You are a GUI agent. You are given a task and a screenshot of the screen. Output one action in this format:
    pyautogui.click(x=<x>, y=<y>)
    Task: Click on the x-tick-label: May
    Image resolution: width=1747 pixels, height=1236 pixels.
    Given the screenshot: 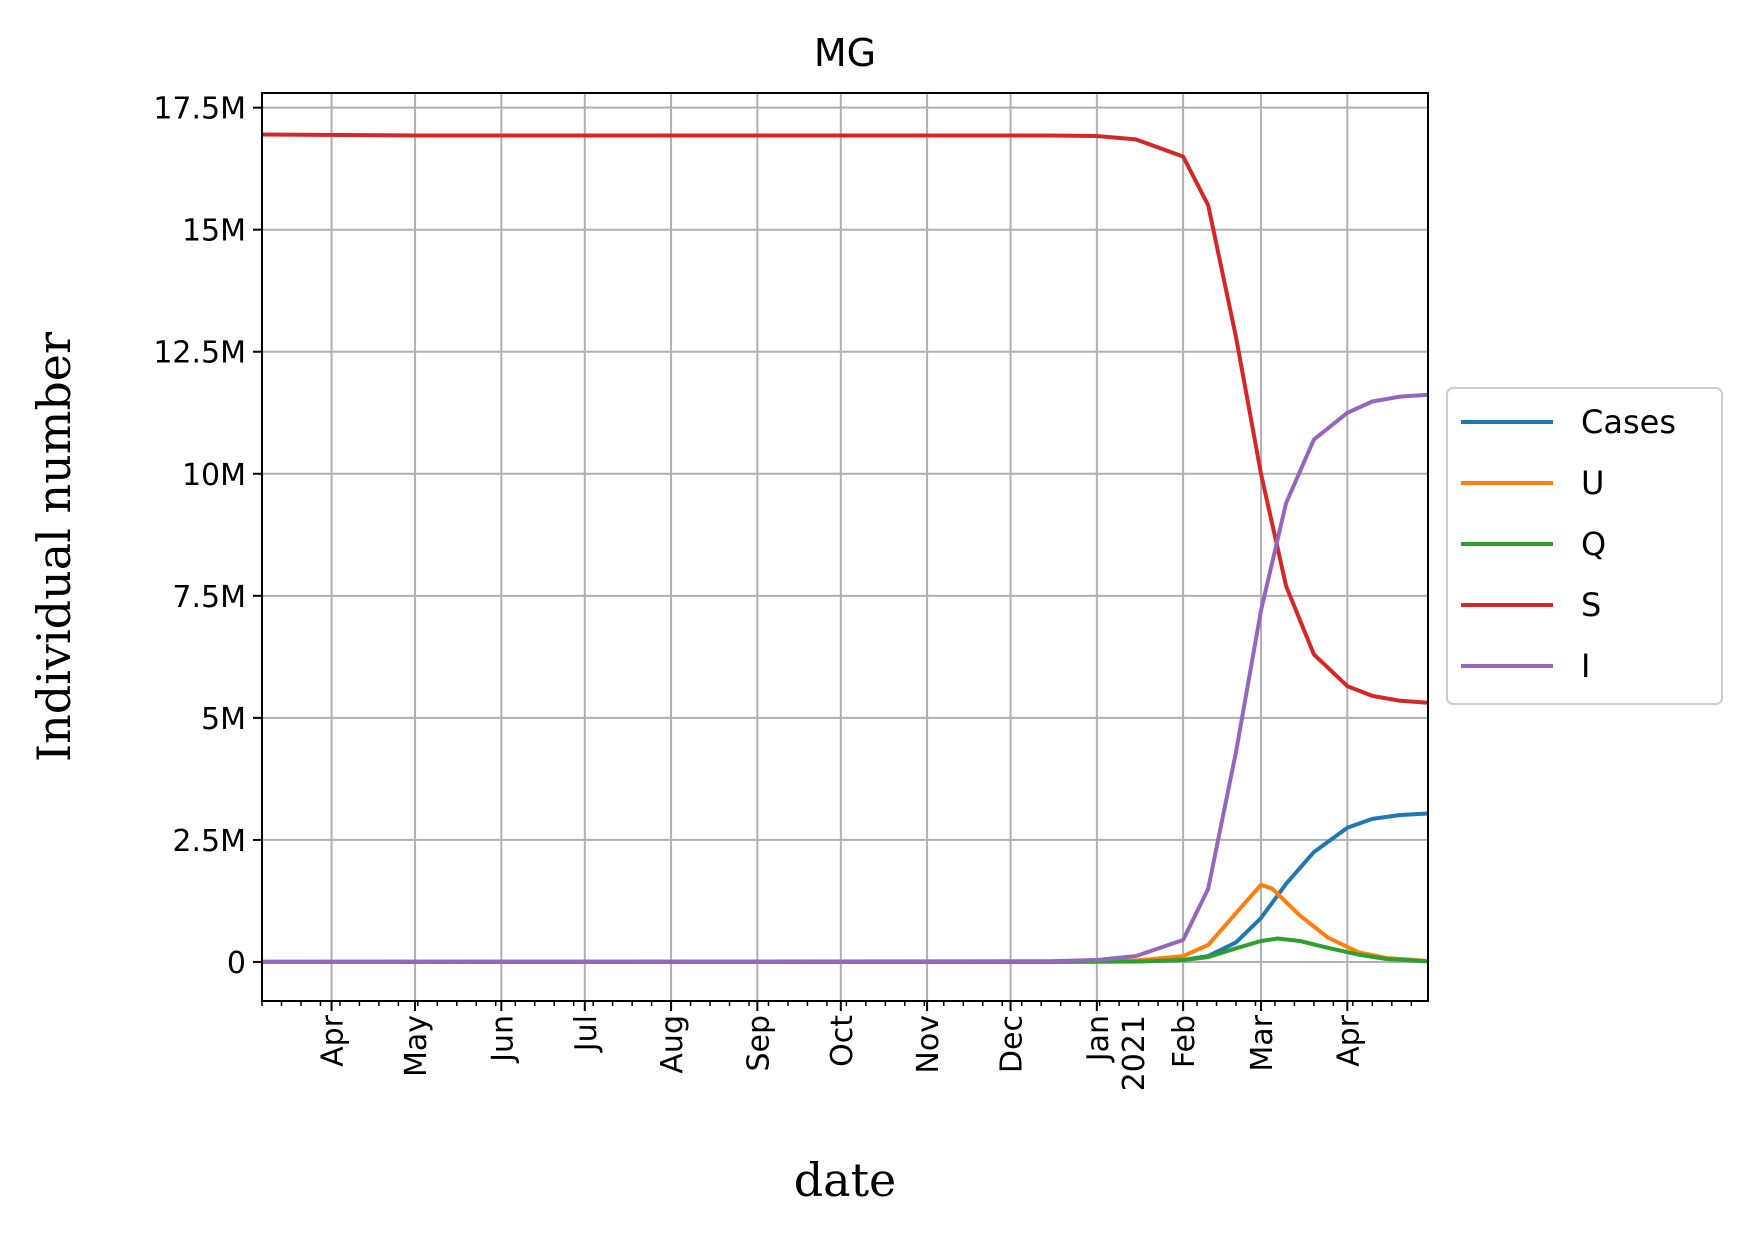 What is the action you would take?
    pyautogui.click(x=416, y=1046)
    